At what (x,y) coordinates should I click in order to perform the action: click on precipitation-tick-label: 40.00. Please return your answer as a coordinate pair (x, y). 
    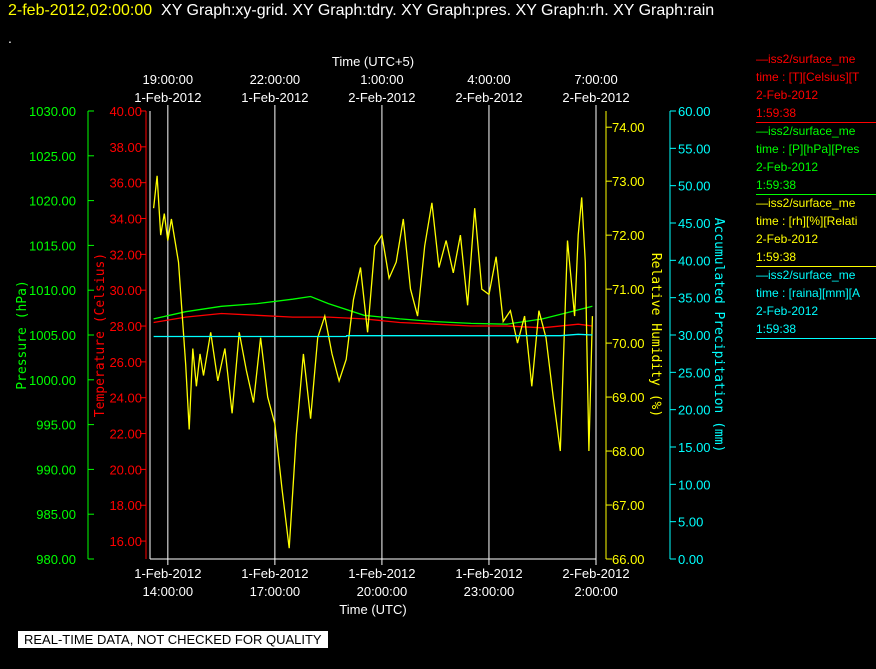
    Looking at the image, I should click on (694, 260).